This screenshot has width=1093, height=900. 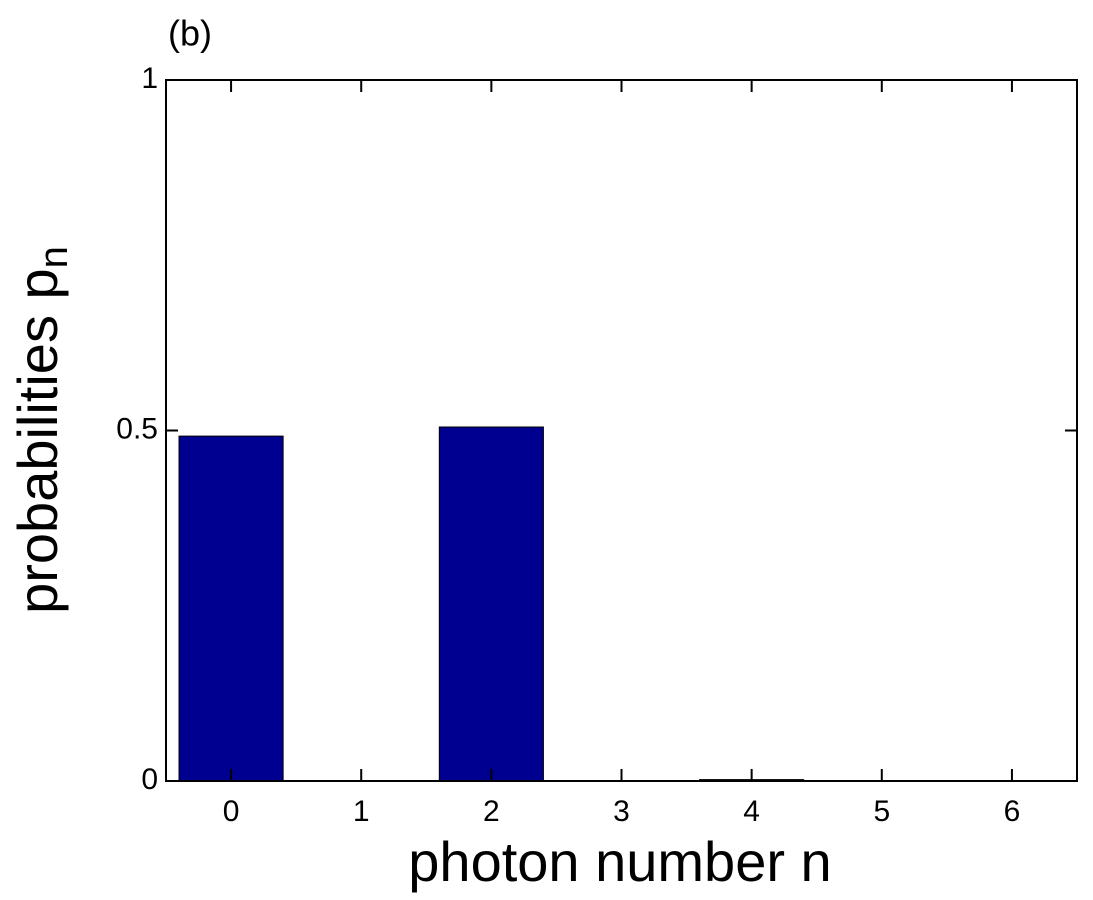 I want to click on x-tick-label: 6, so click(x=1012, y=811).